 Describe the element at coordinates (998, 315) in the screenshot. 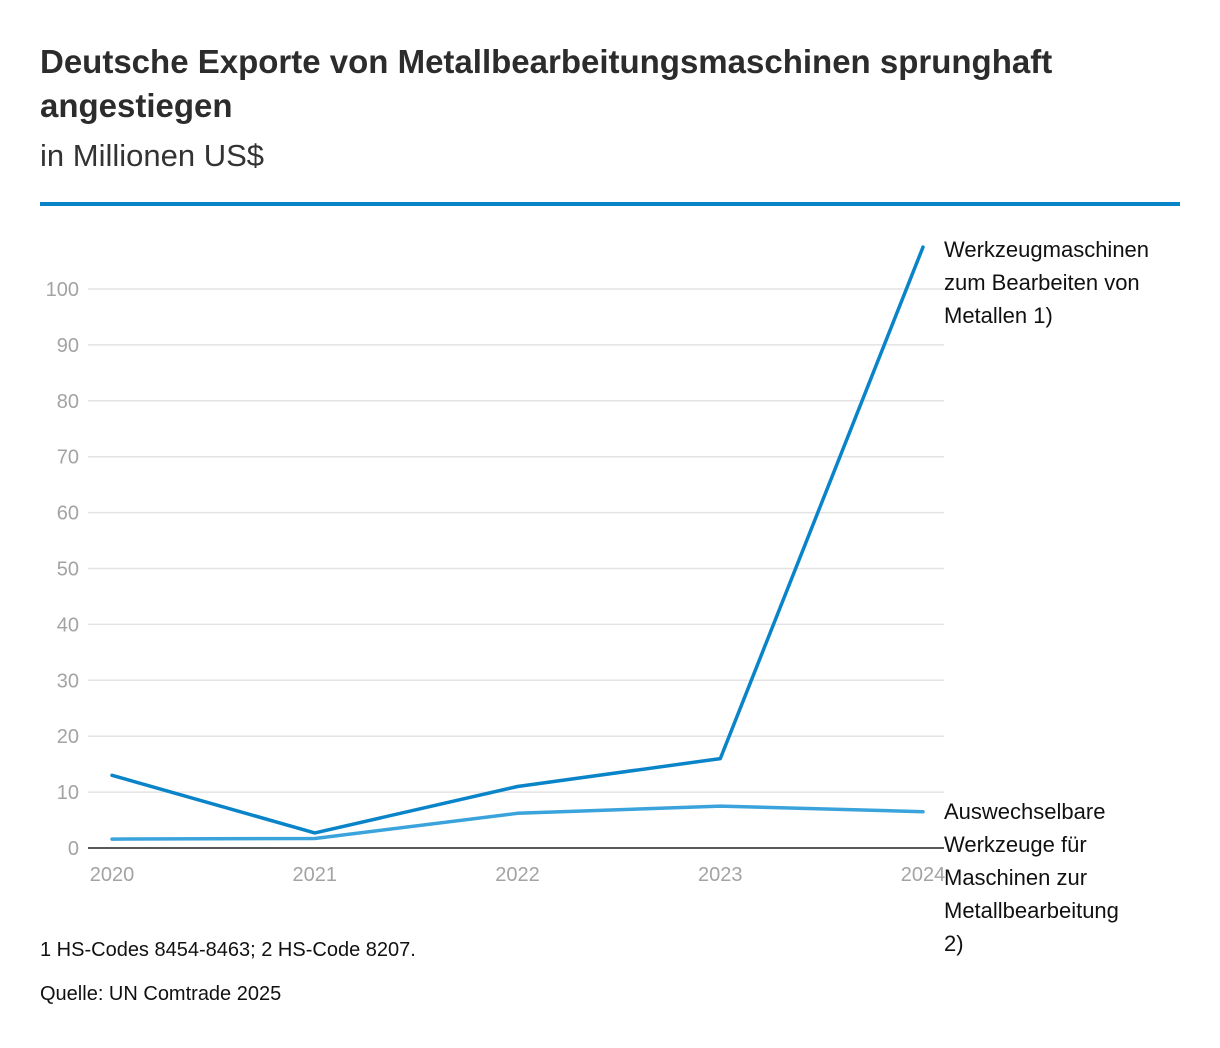

I see `series-label-line: Metallen 1)` at that location.